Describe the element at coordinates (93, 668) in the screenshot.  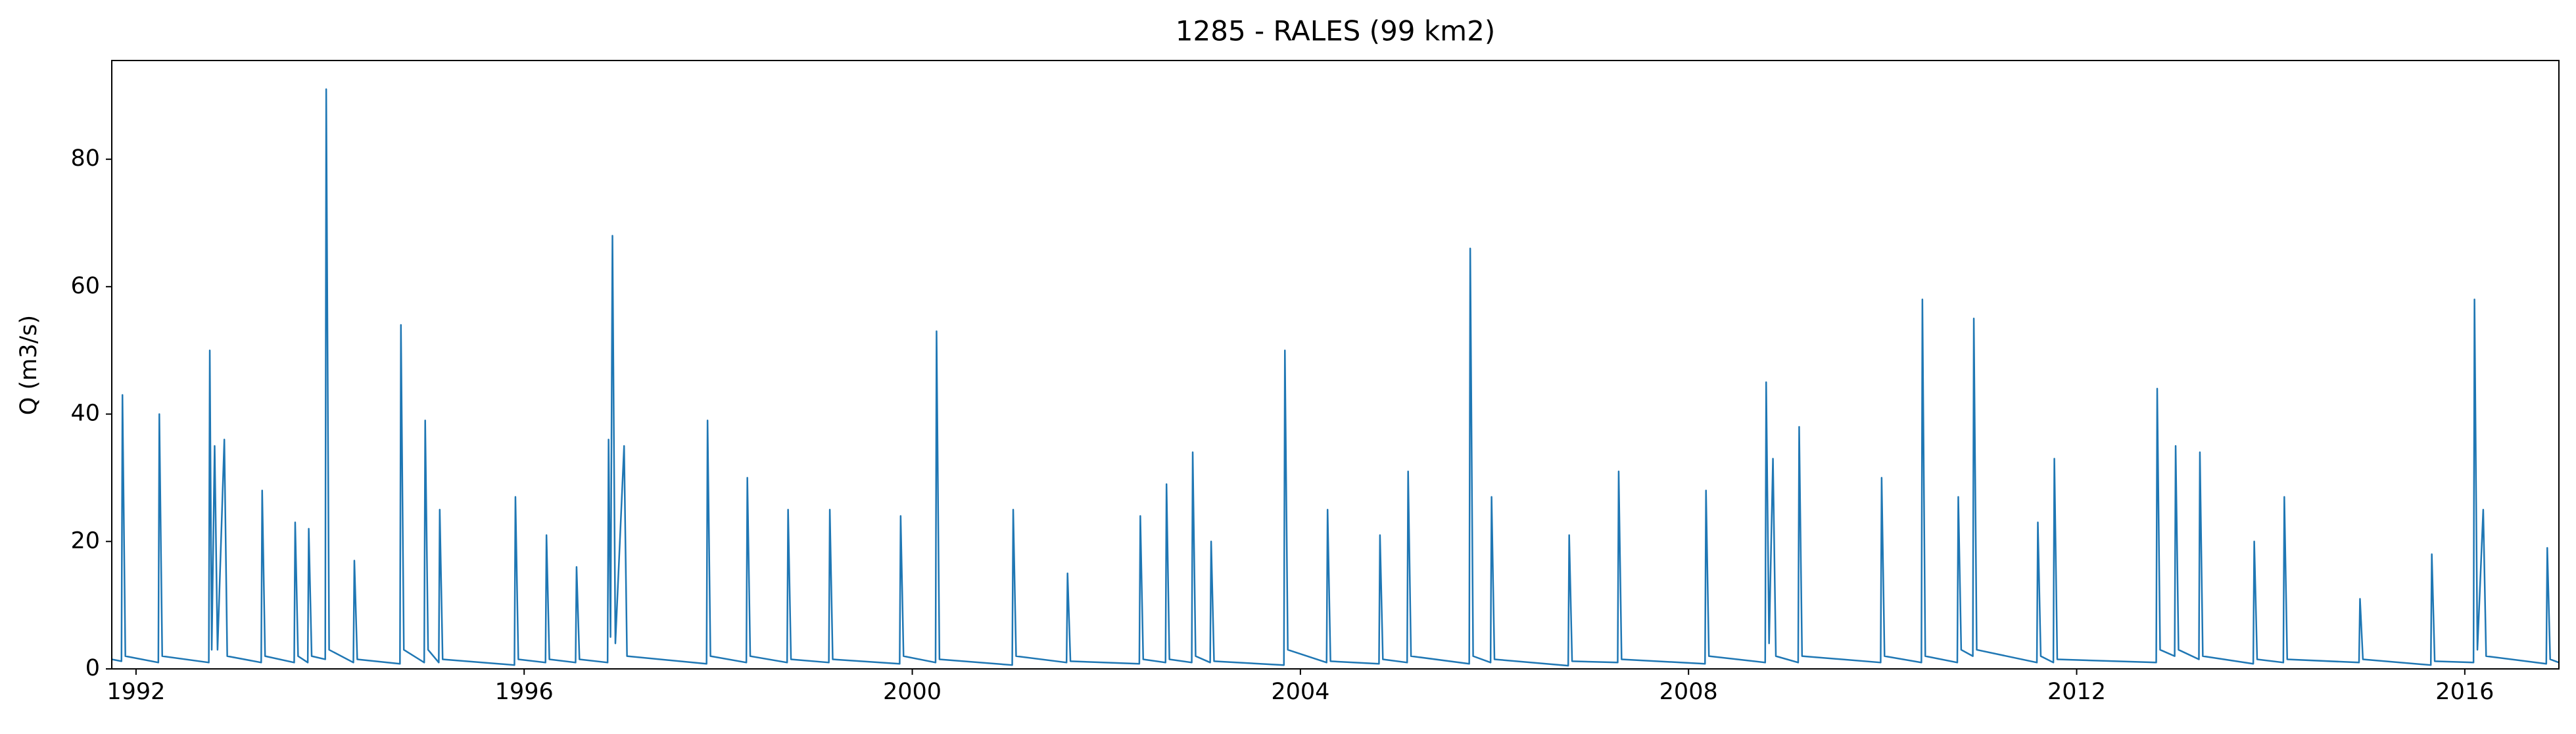
I see `y-tick-label: 0` at that location.